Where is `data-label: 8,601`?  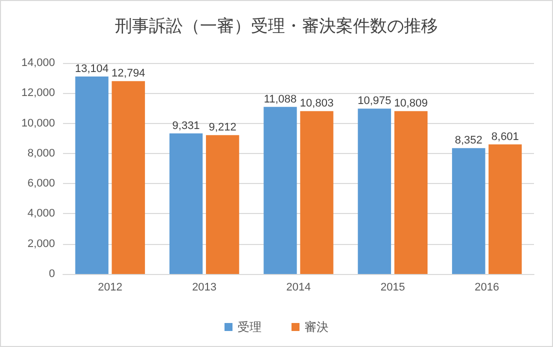
data-label: 8,601 is located at coordinates (505, 136).